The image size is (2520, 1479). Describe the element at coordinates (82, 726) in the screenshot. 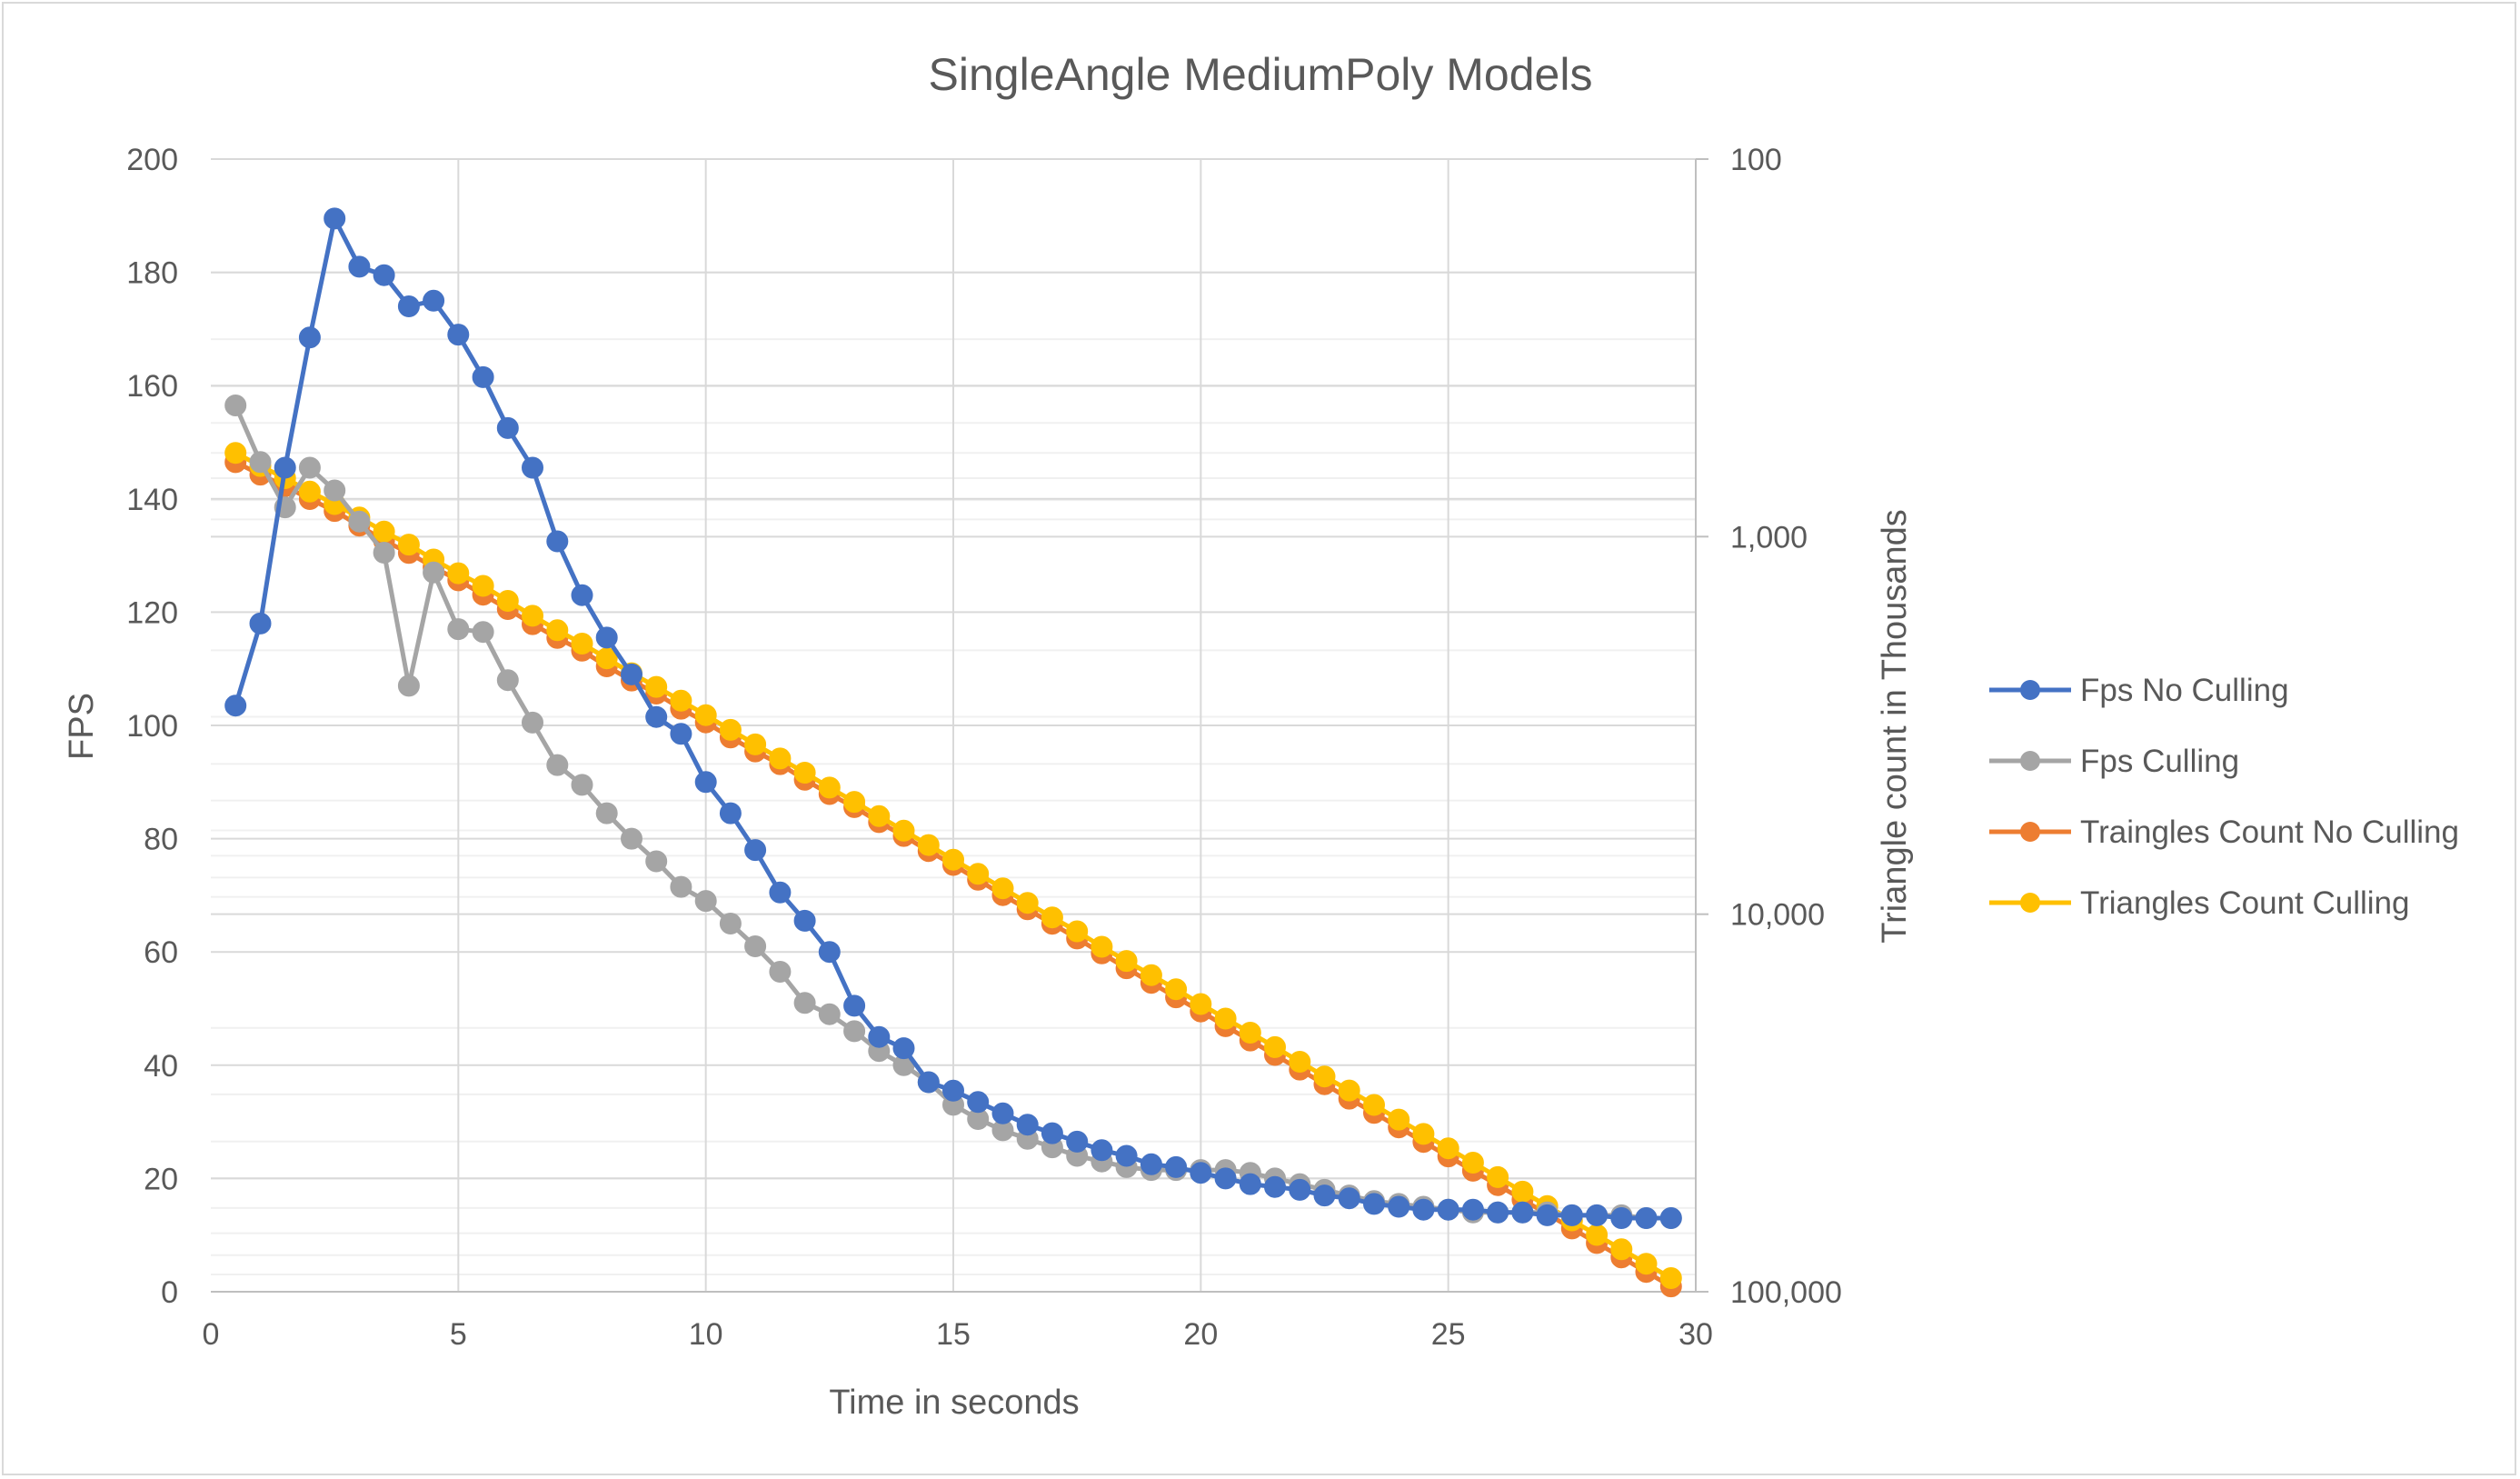

I see `y-axis-title: FPS` at that location.